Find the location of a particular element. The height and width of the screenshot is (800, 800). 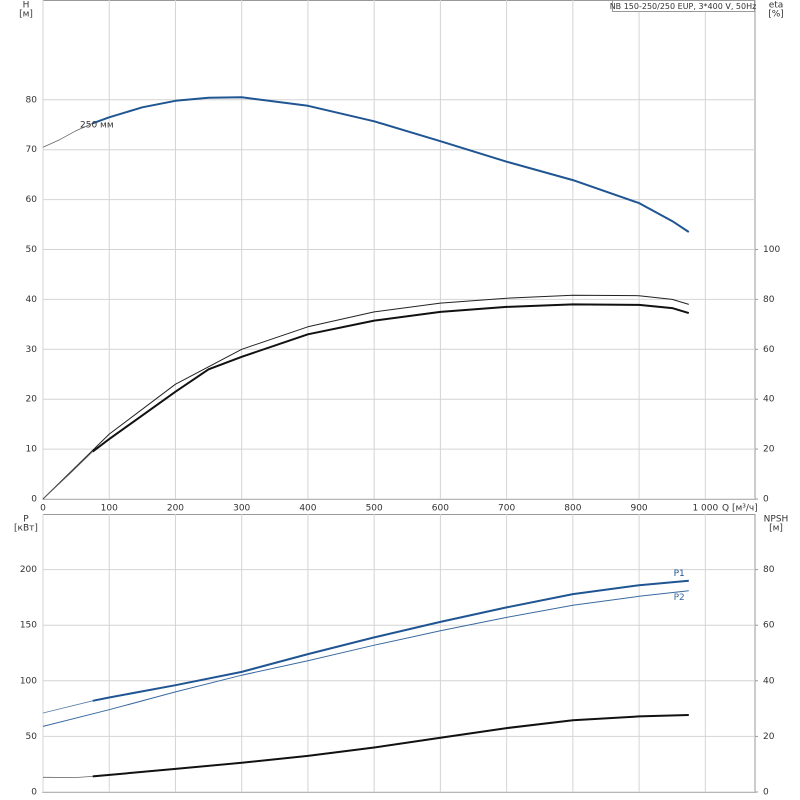

y2-axis-label: eta is located at coordinates (776, 6).